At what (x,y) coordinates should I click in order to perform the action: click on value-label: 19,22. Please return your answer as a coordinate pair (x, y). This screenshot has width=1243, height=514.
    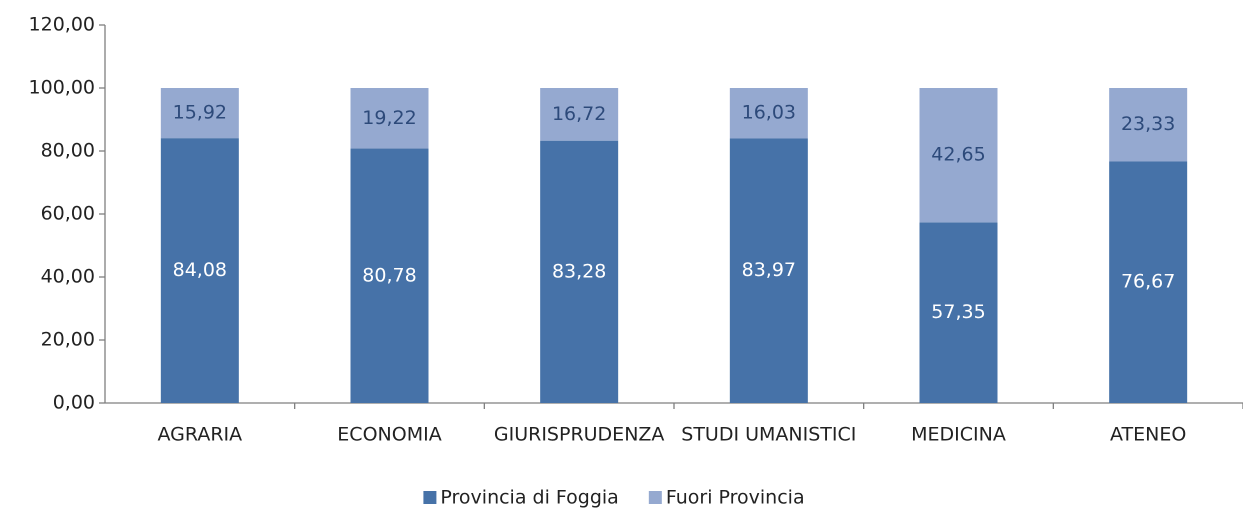
    Looking at the image, I should click on (389, 118).